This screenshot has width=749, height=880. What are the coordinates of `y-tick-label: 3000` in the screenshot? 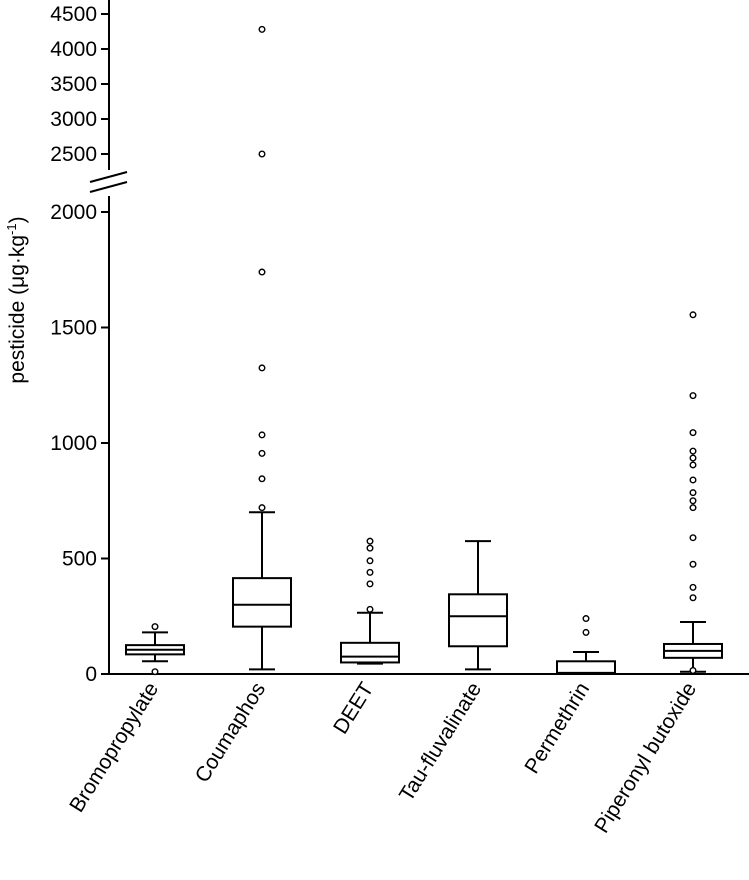 It's located at (73, 119).